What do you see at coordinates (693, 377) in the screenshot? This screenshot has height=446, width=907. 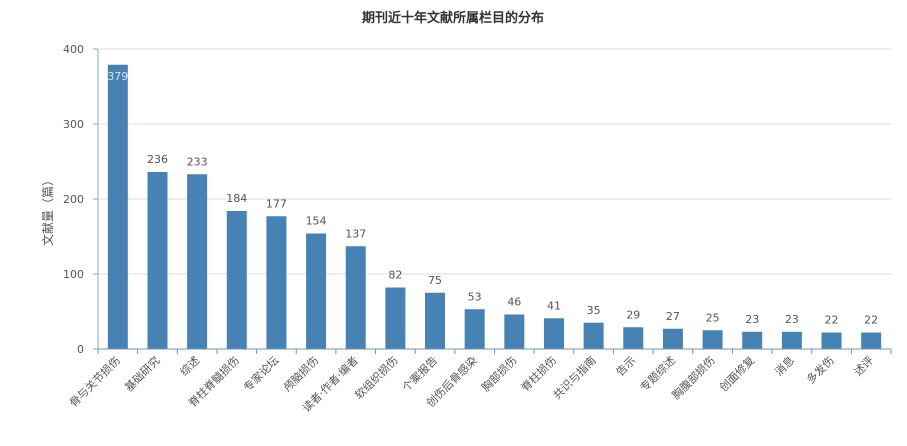 I see `category-label: 胸腹部损伤` at bounding box center [693, 377].